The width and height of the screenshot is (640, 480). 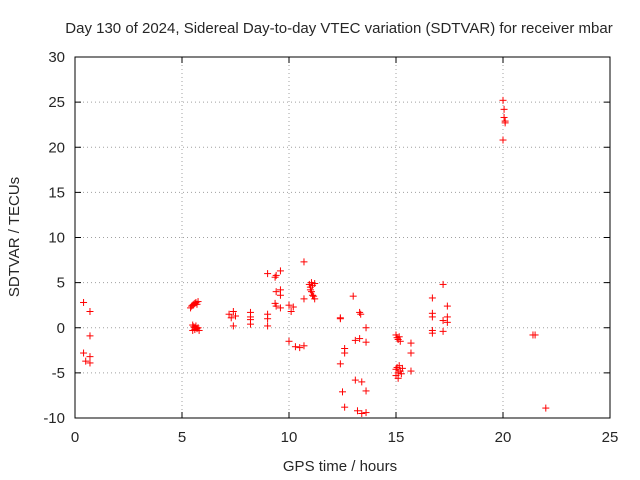 What do you see at coordinates (56, 102) in the screenshot?
I see `y-tick-label: 25` at bounding box center [56, 102].